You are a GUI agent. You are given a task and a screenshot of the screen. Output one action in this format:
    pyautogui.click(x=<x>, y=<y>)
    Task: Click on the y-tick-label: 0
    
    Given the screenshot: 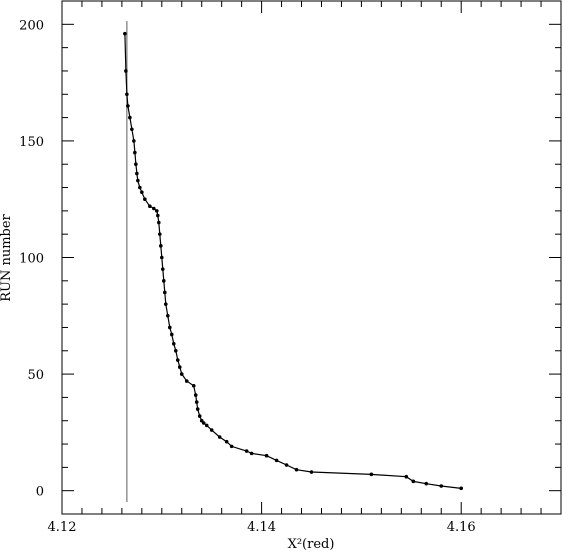 What is the action you would take?
    pyautogui.click(x=40, y=492)
    